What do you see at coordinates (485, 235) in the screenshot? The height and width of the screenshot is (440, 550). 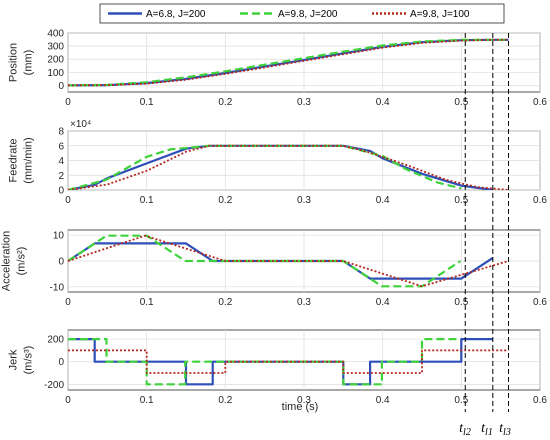 I see `time-markers: tl2 tl1 tl3` at bounding box center [485, 235].